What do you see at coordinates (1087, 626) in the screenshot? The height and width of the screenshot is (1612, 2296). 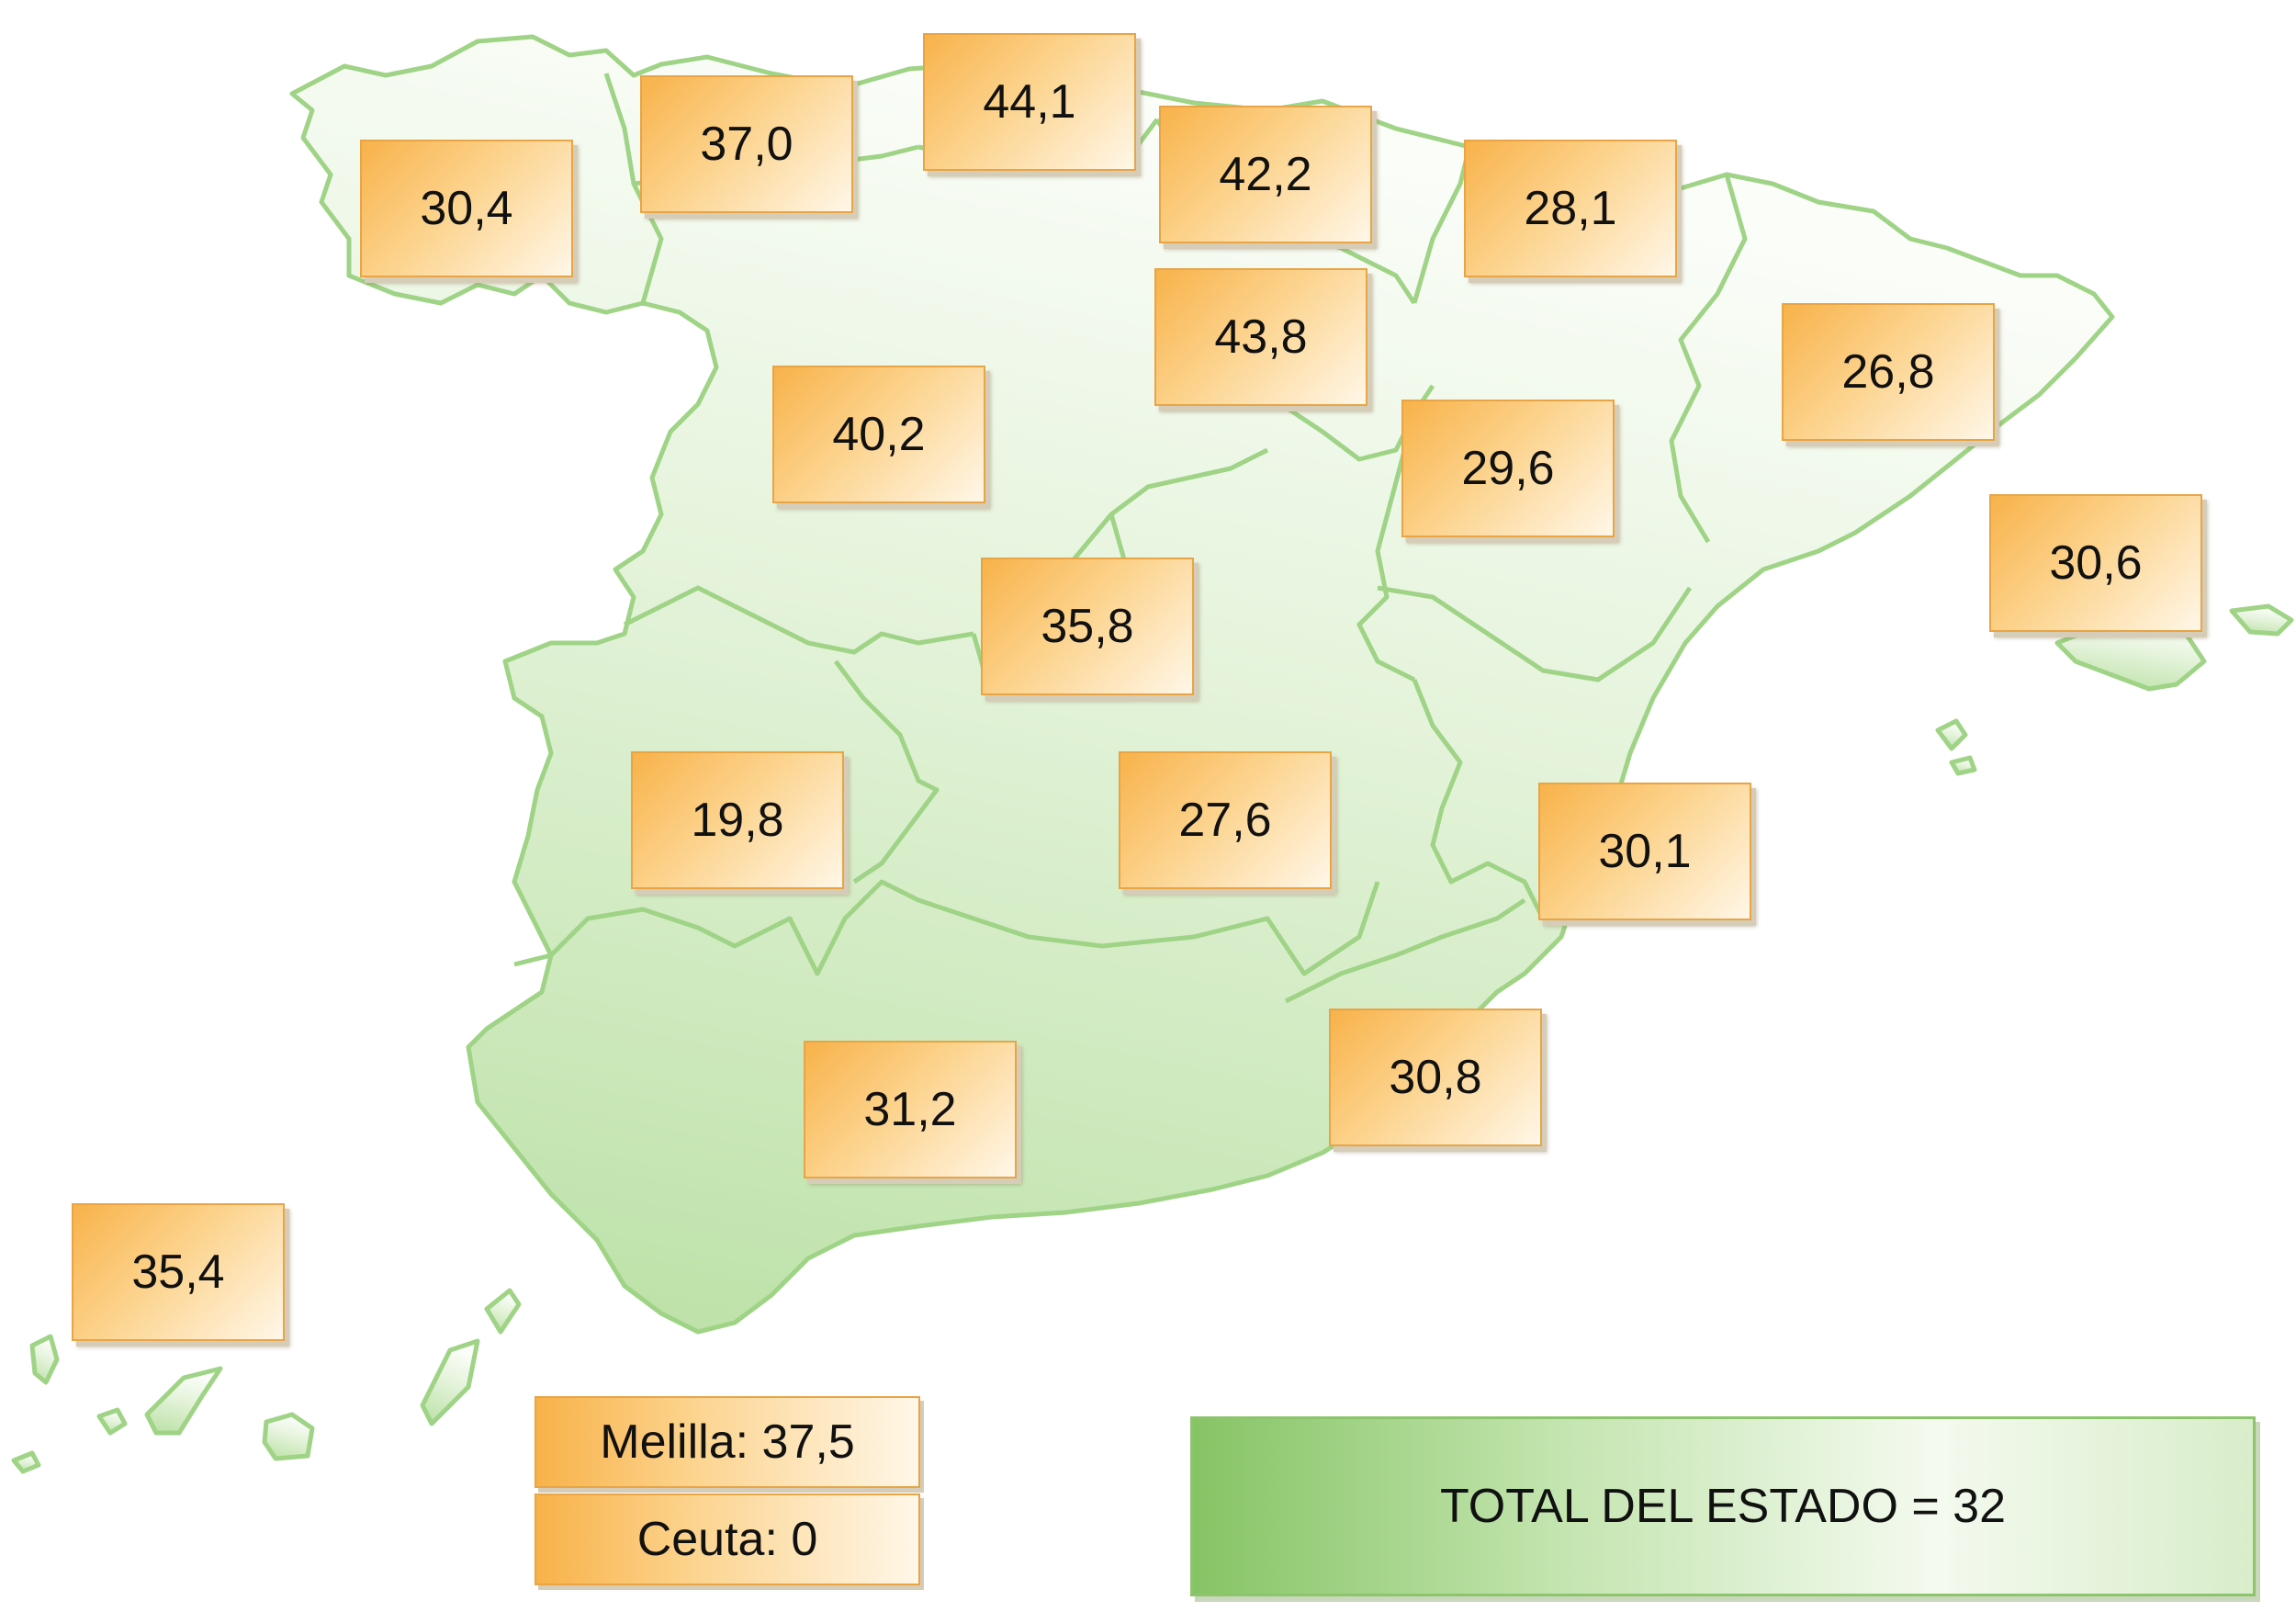 I see `value-madrid: 35,8` at bounding box center [1087, 626].